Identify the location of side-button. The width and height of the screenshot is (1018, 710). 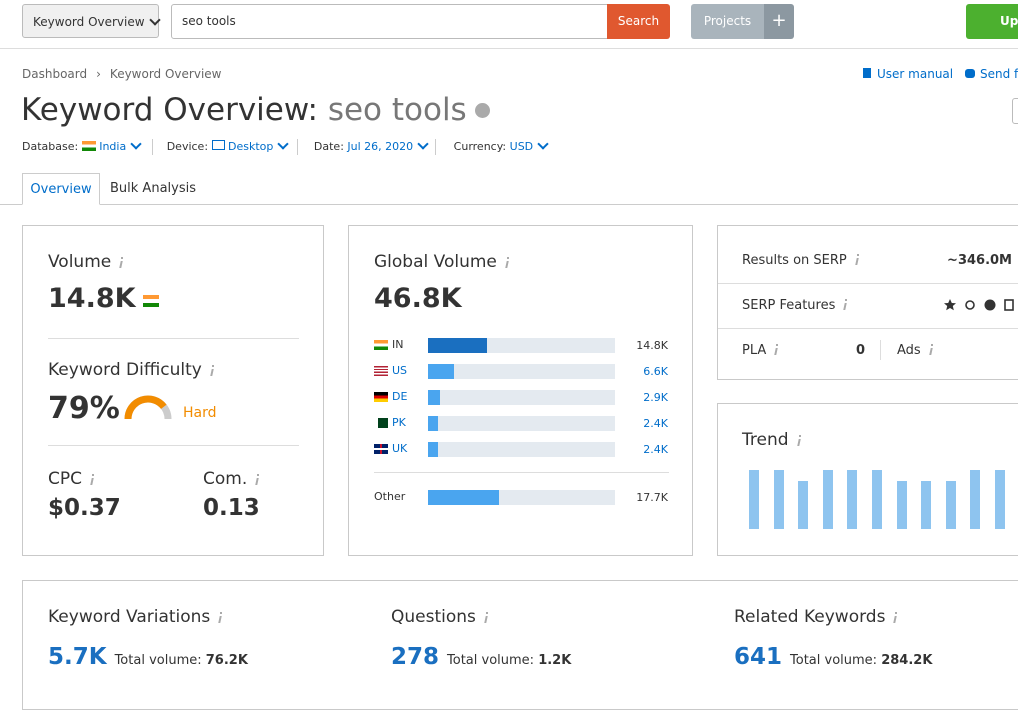
(1015, 111).